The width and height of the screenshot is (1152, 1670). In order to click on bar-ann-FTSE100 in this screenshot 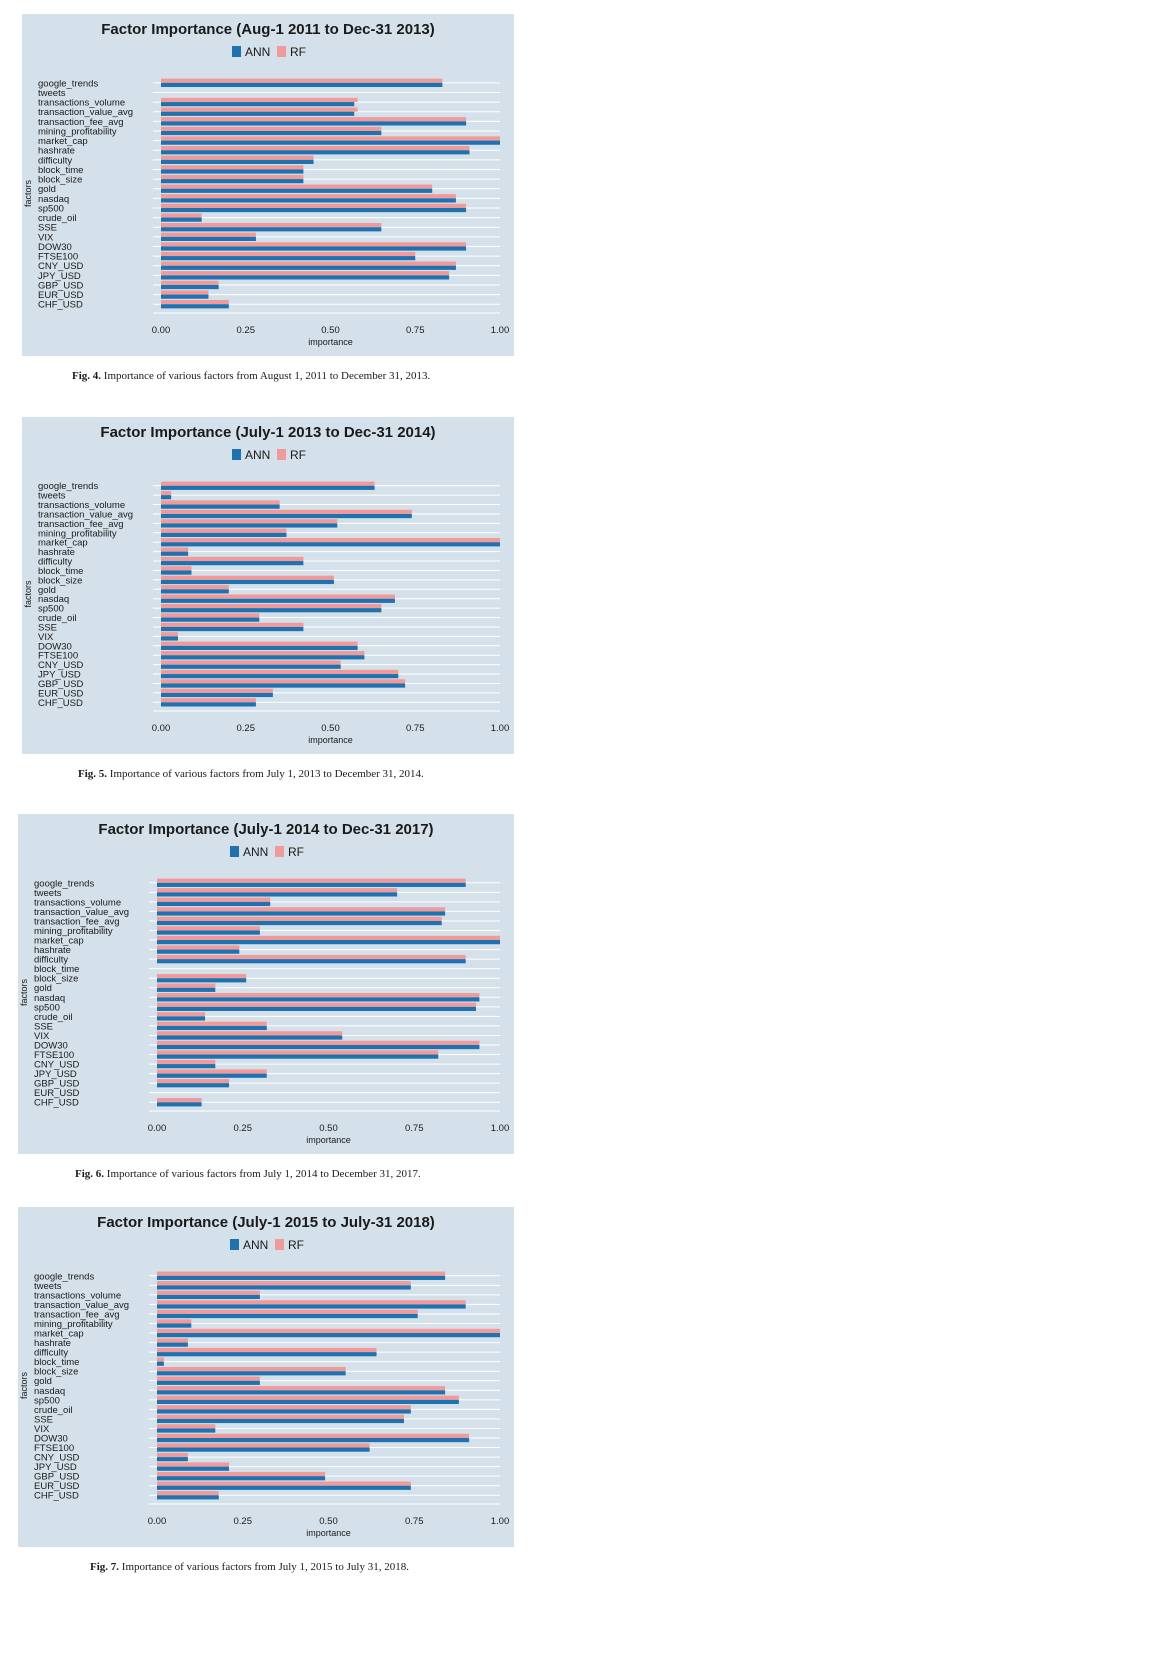, I will do `click(263, 657)`.